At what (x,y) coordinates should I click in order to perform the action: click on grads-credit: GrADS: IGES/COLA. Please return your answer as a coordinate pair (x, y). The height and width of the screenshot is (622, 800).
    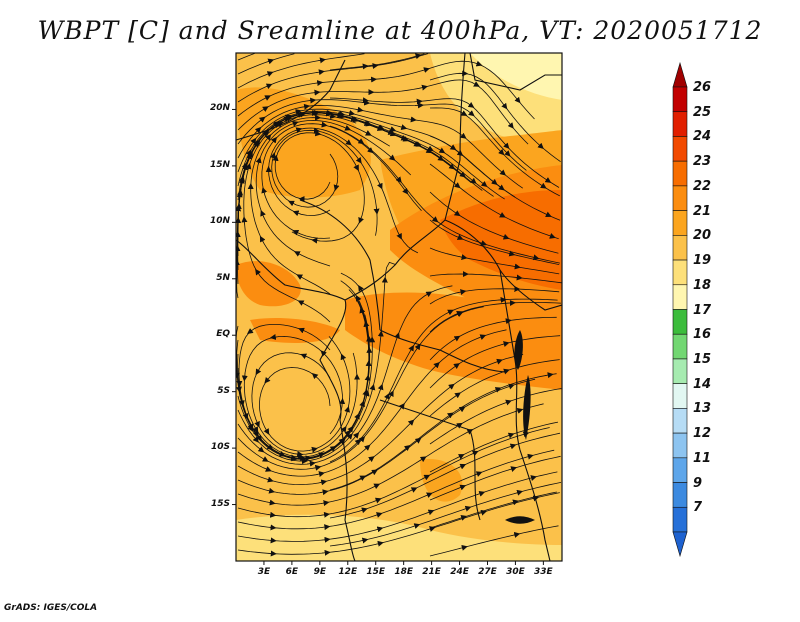
    Looking at the image, I should click on (50, 608).